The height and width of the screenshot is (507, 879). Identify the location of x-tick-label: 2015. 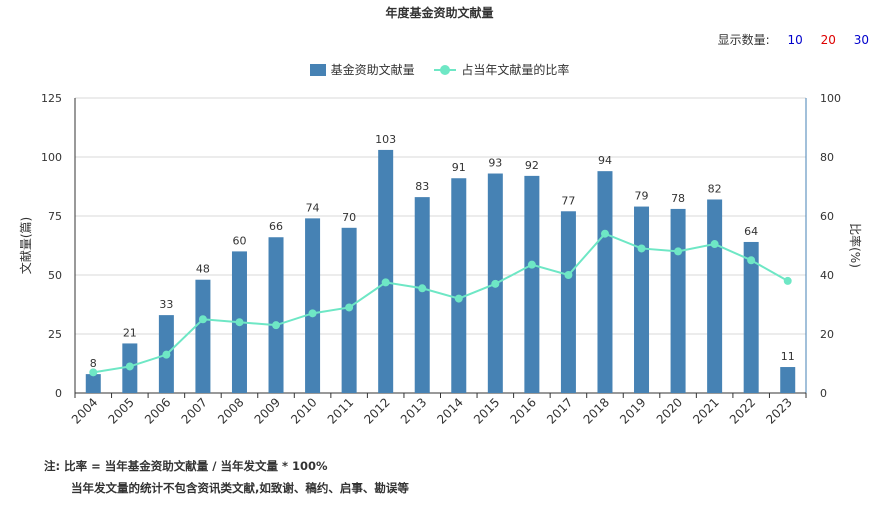
(486, 410).